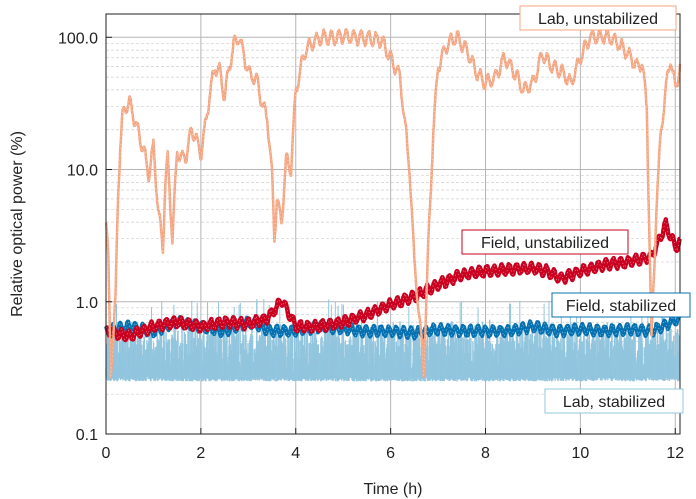  What do you see at coordinates (82, 171) in the screenshot?
I see `y-tick-label: 10.0` at bounding box center [82, 171].